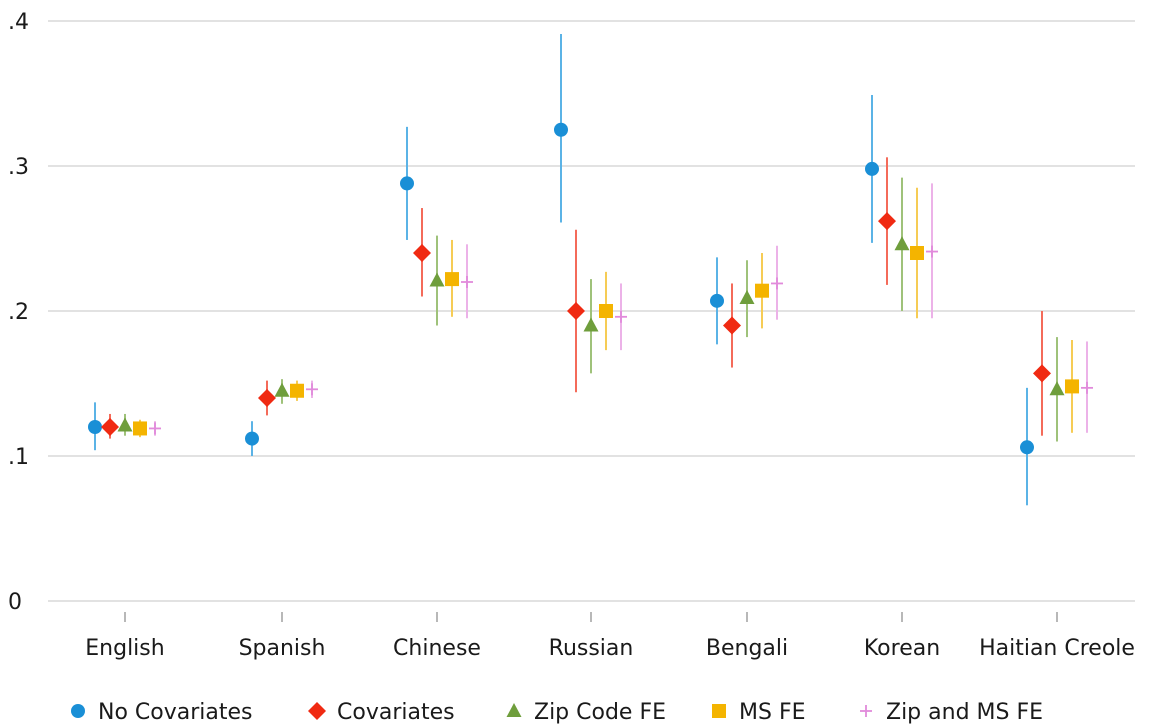 This screenshot has height=728, width=1155. What do you see at coordinates (591, 648) in the screenshot?
I see `x-tick-label: Russian` at bounding box center [591, 648].